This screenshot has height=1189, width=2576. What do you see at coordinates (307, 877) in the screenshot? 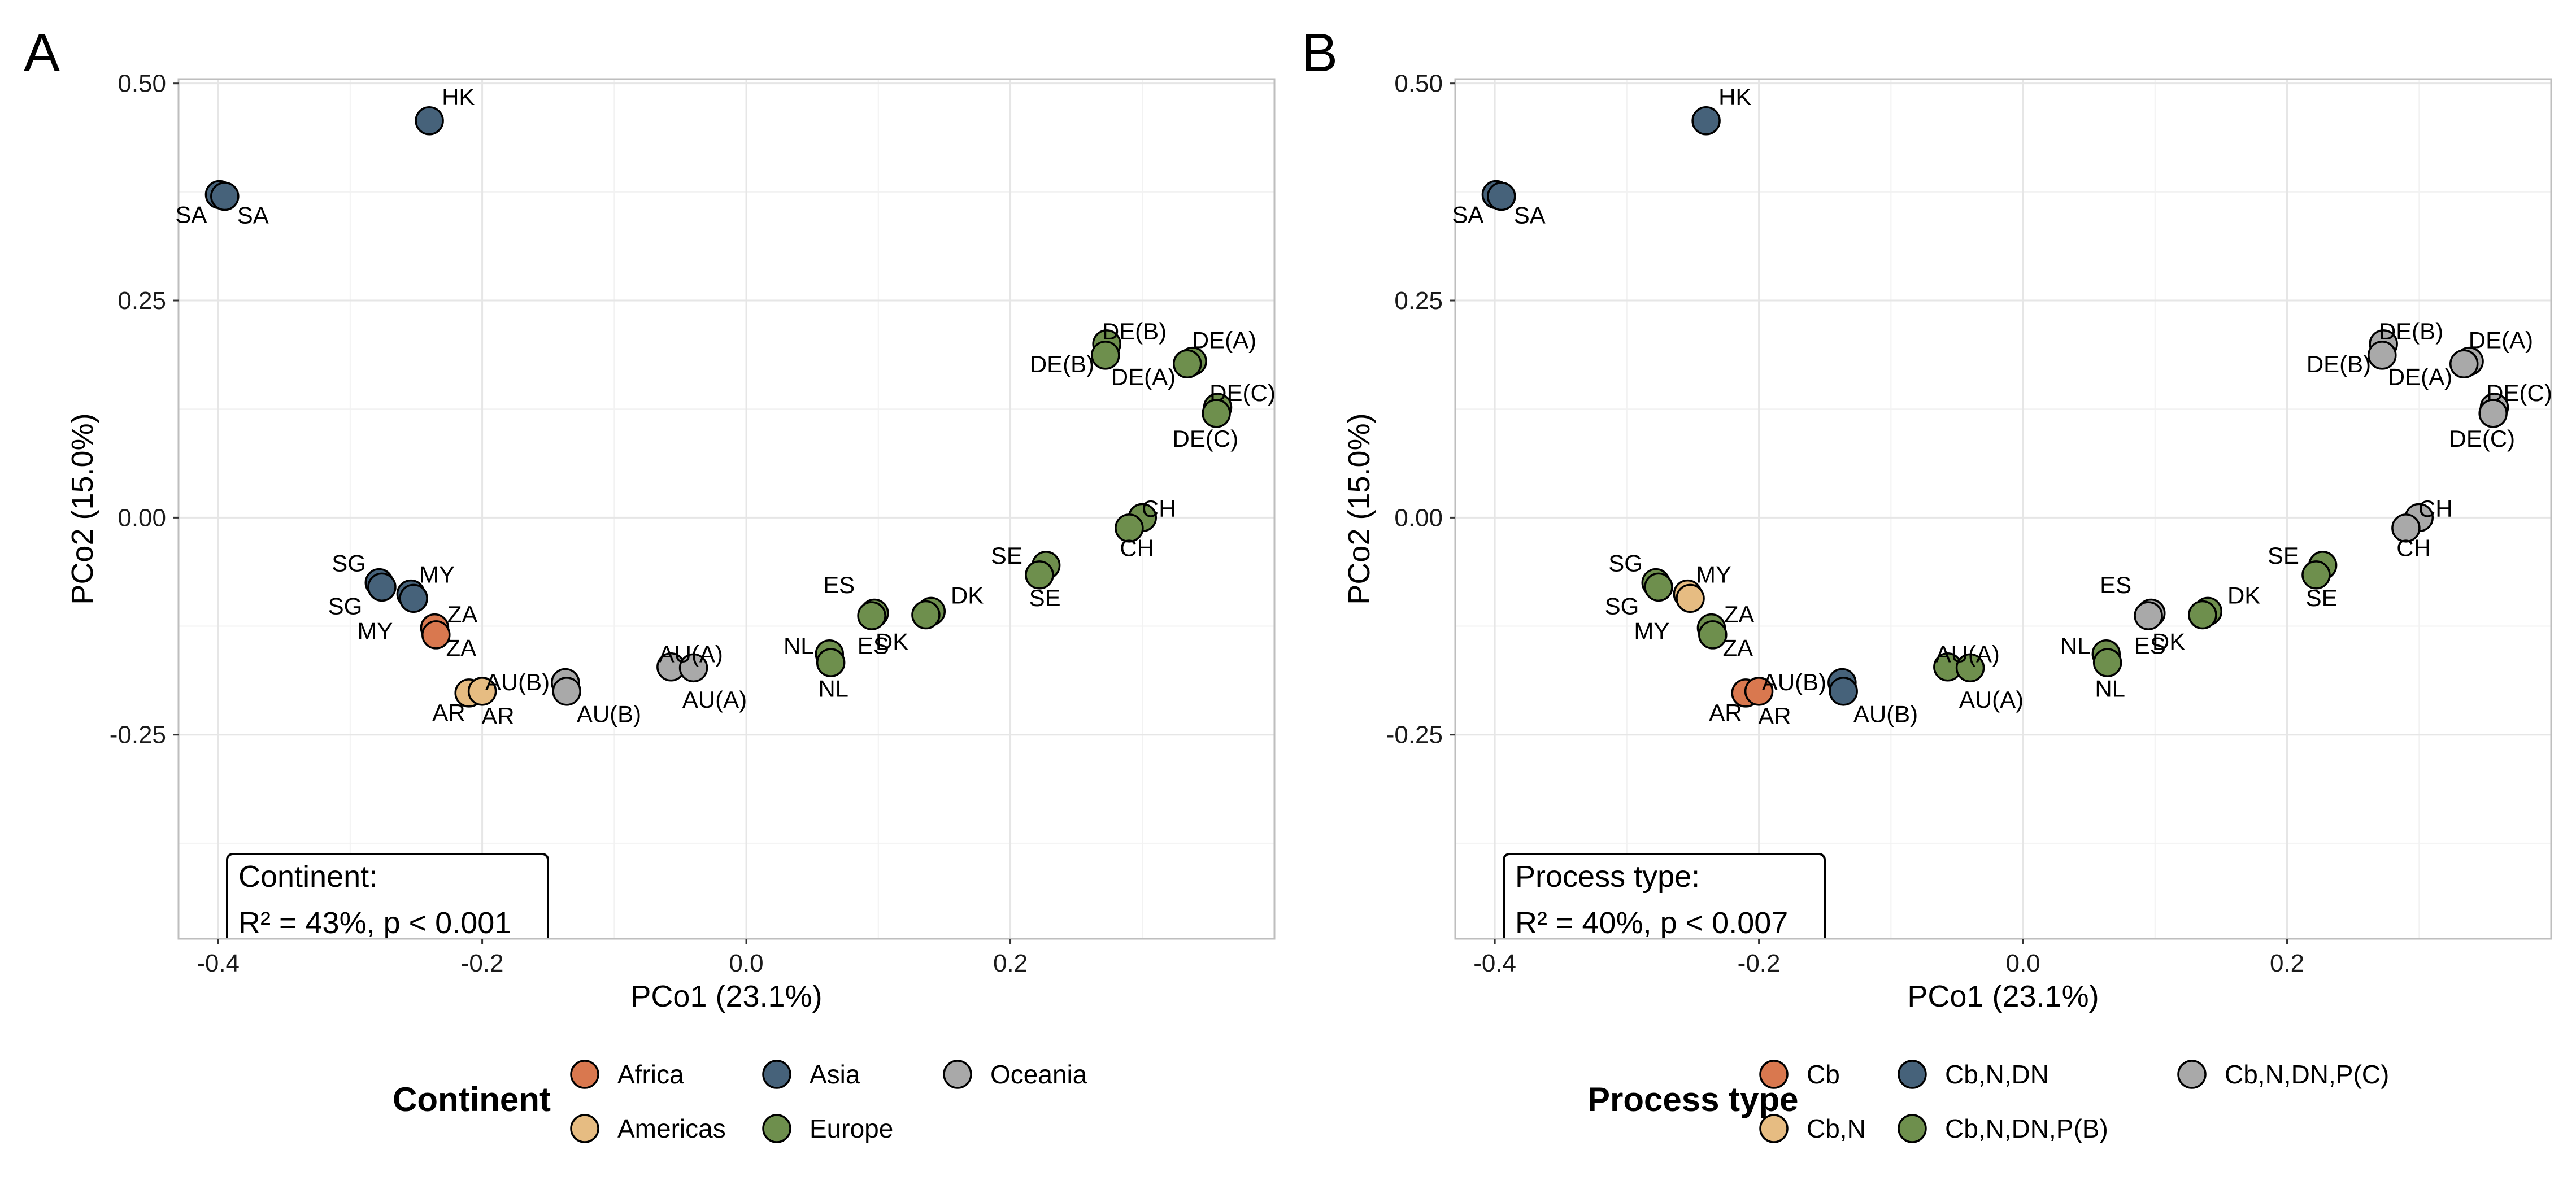
I see `annotation-line-1: Continent:` at bounding box center [307, 877].